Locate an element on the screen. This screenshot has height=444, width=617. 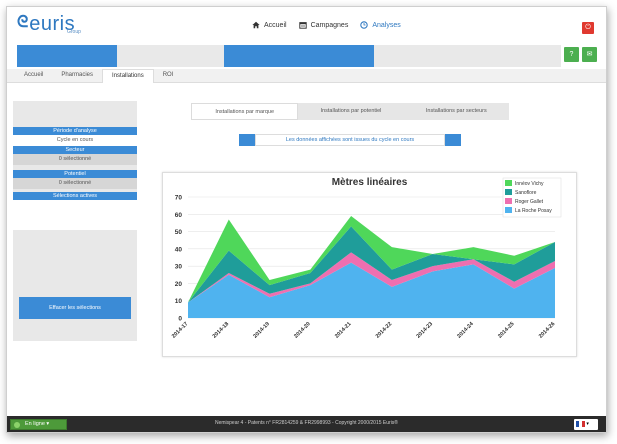
tab-roi: ROI is located at coordinates (168, 75).